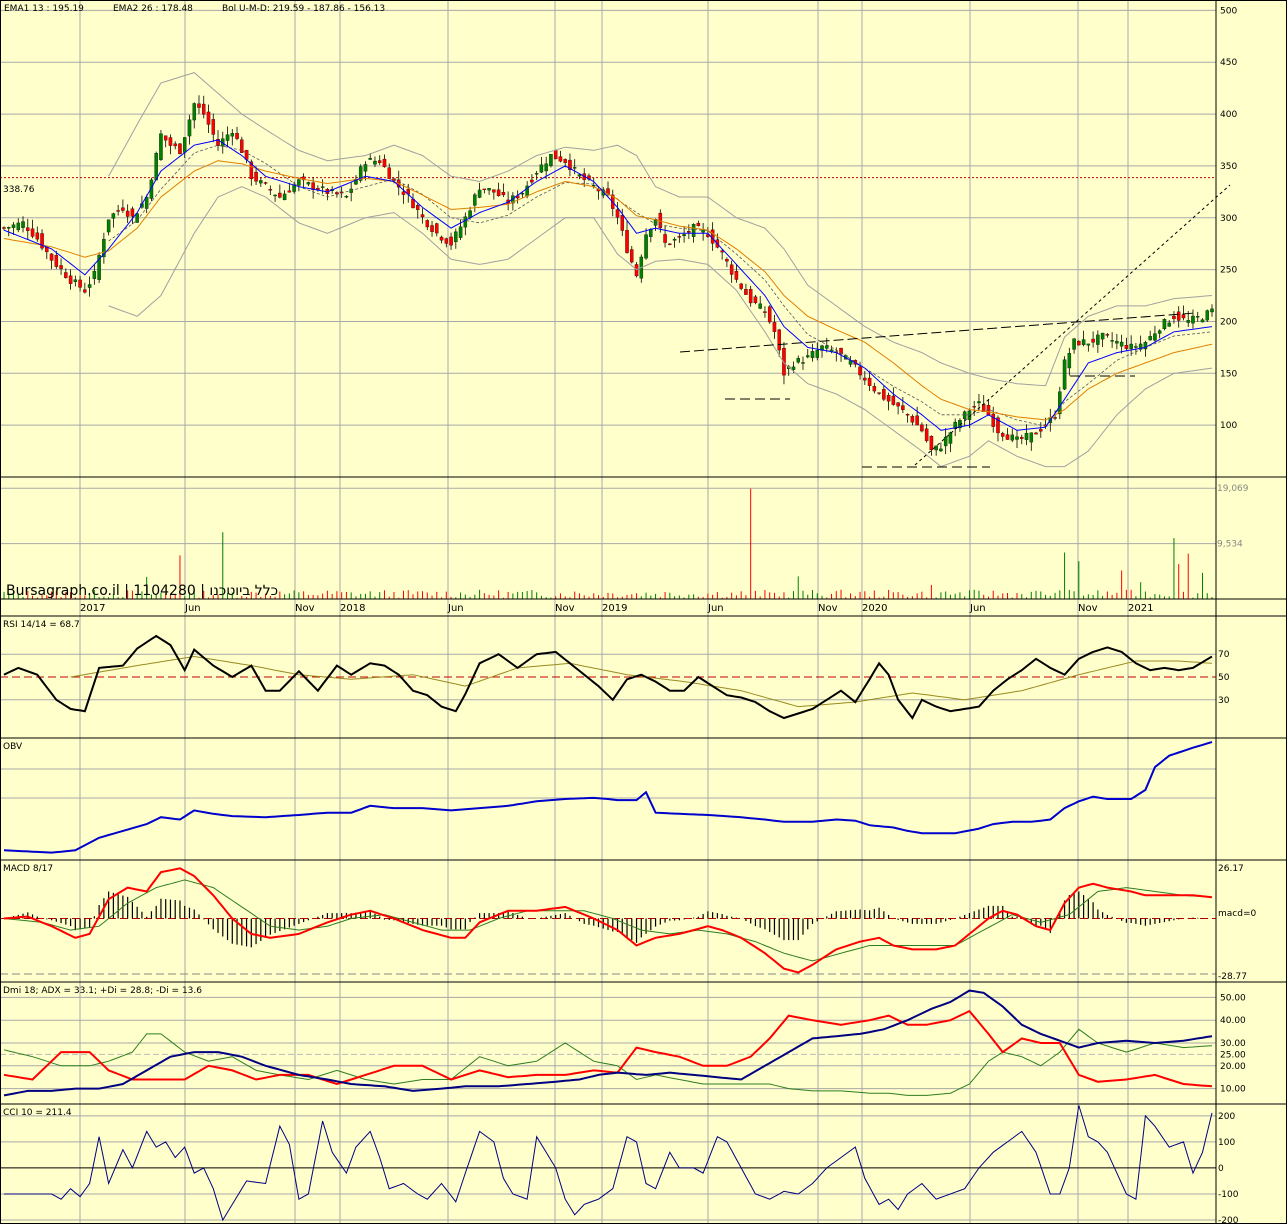  I want to click on dmi-panel, so click(608, 1043).